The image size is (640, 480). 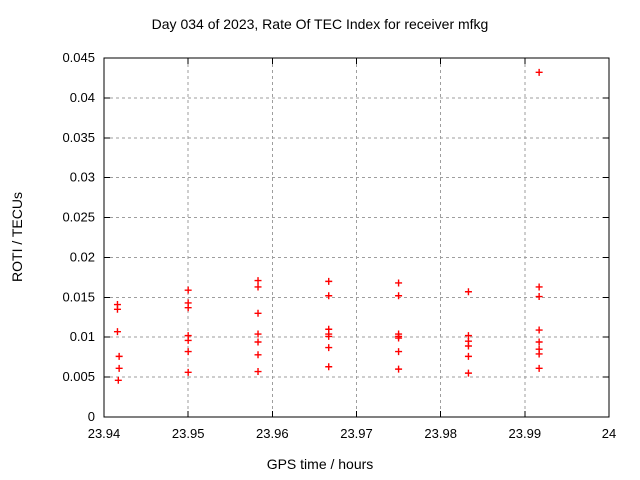 What do you see at coordinates (104, 433) in the screenshot?
I see `x-tick-label: 23.94` at bounding box center [104, 433].